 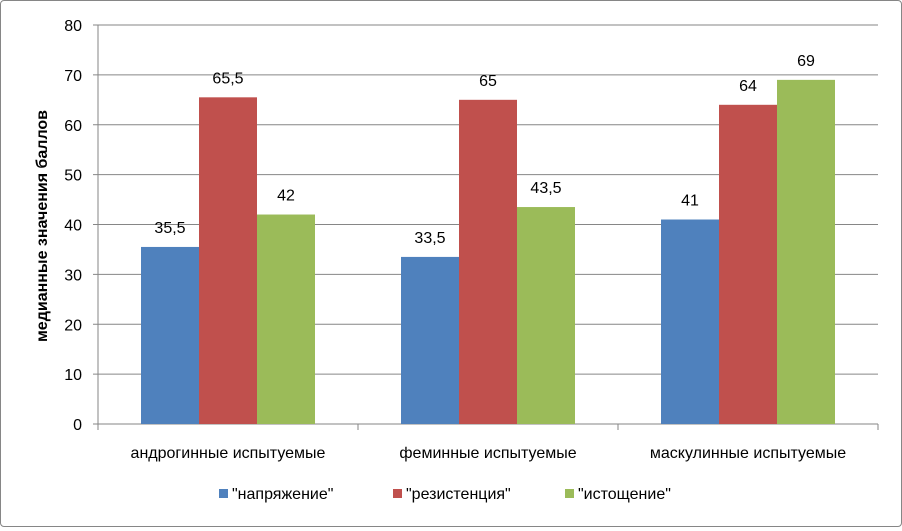 What do you see at coordinates (73, 375) in the screenshot?
I see `y-tick-label: 10` at bounding box center [73, 375].